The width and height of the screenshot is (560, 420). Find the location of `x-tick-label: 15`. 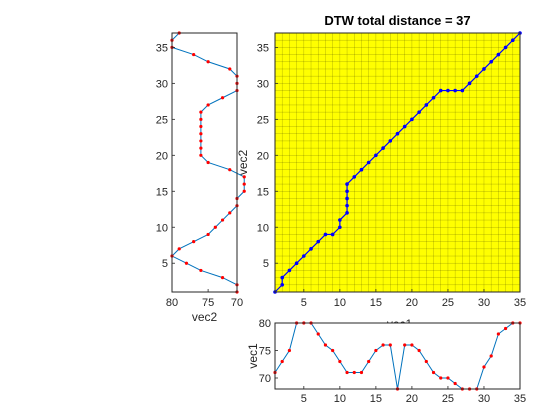

x-tick-label: 15 is located at coordinates (376, 303).